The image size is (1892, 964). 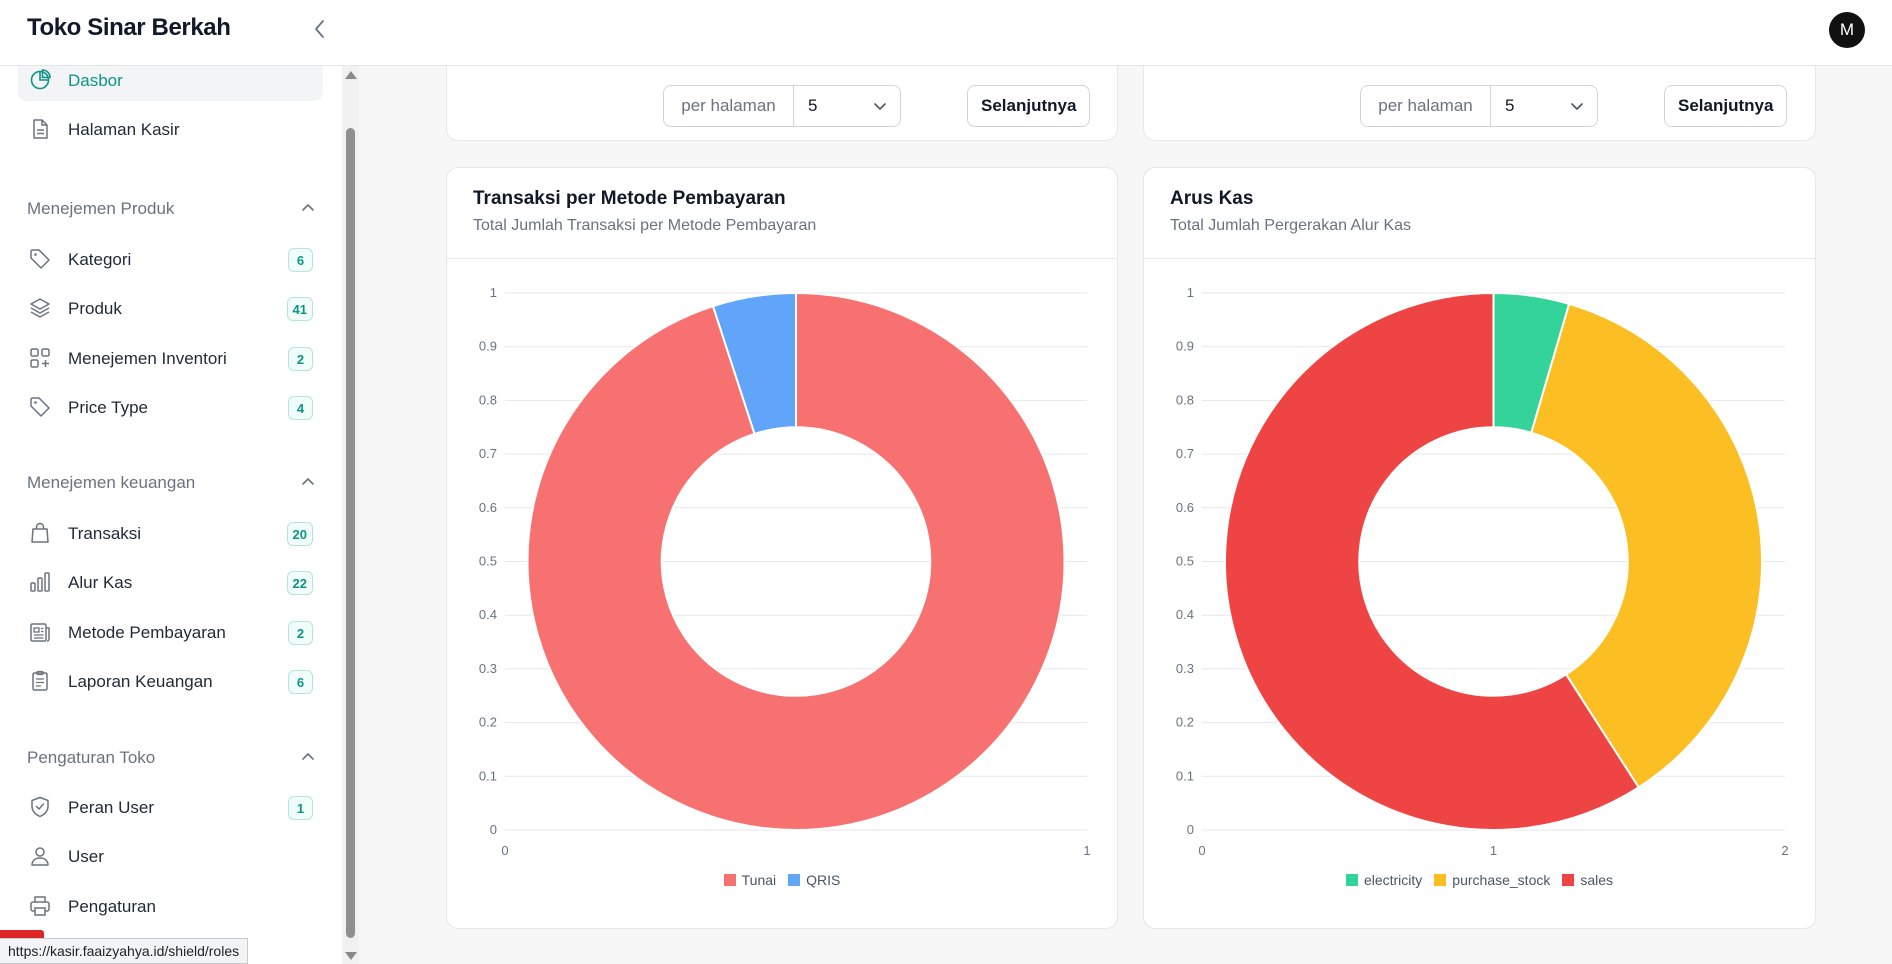 What do you see at coordinates (40, 807) in the screenshot?
I see `shield-check-icon` at bounding box center [40, 807].